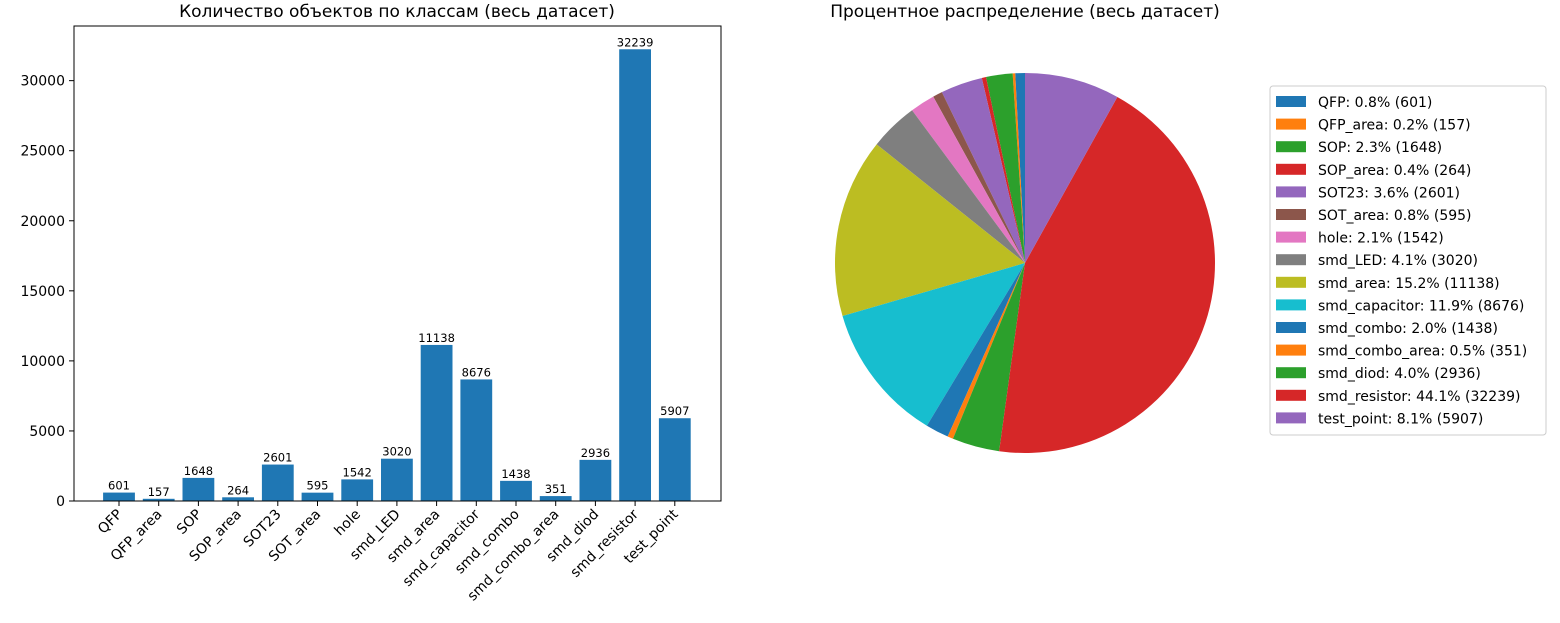  What do you see at coordinates (42, 152) in the screenshot?
I see `y-tick-label: 25000` at bounding box center [42, 152].